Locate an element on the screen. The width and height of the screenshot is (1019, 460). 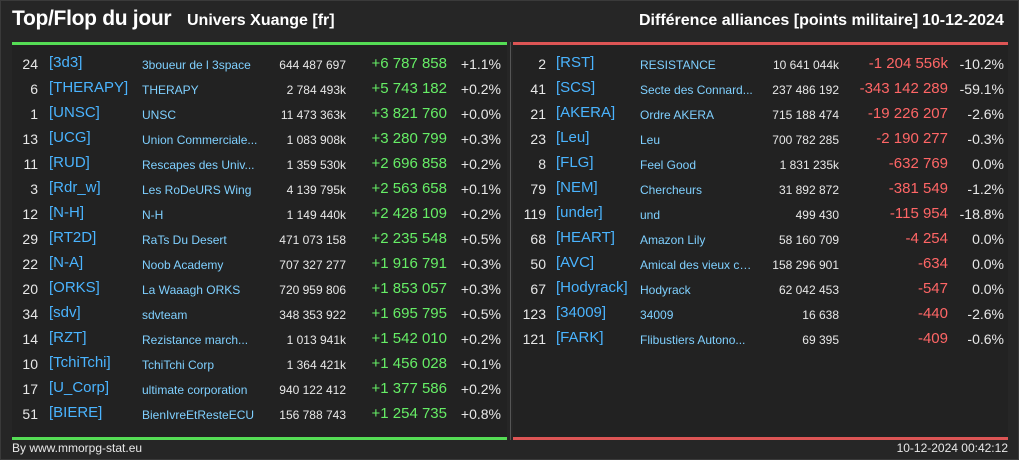
points-diff-cell: +1 695 795 is located at coordinates (409, 313).